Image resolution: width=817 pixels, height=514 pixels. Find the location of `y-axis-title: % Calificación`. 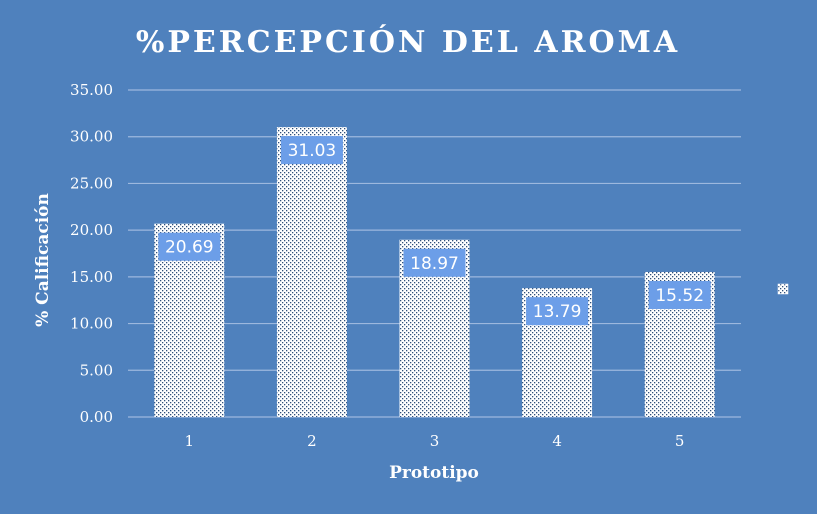

y-axis-title: % Calificación is located at coordinates (43, 260).